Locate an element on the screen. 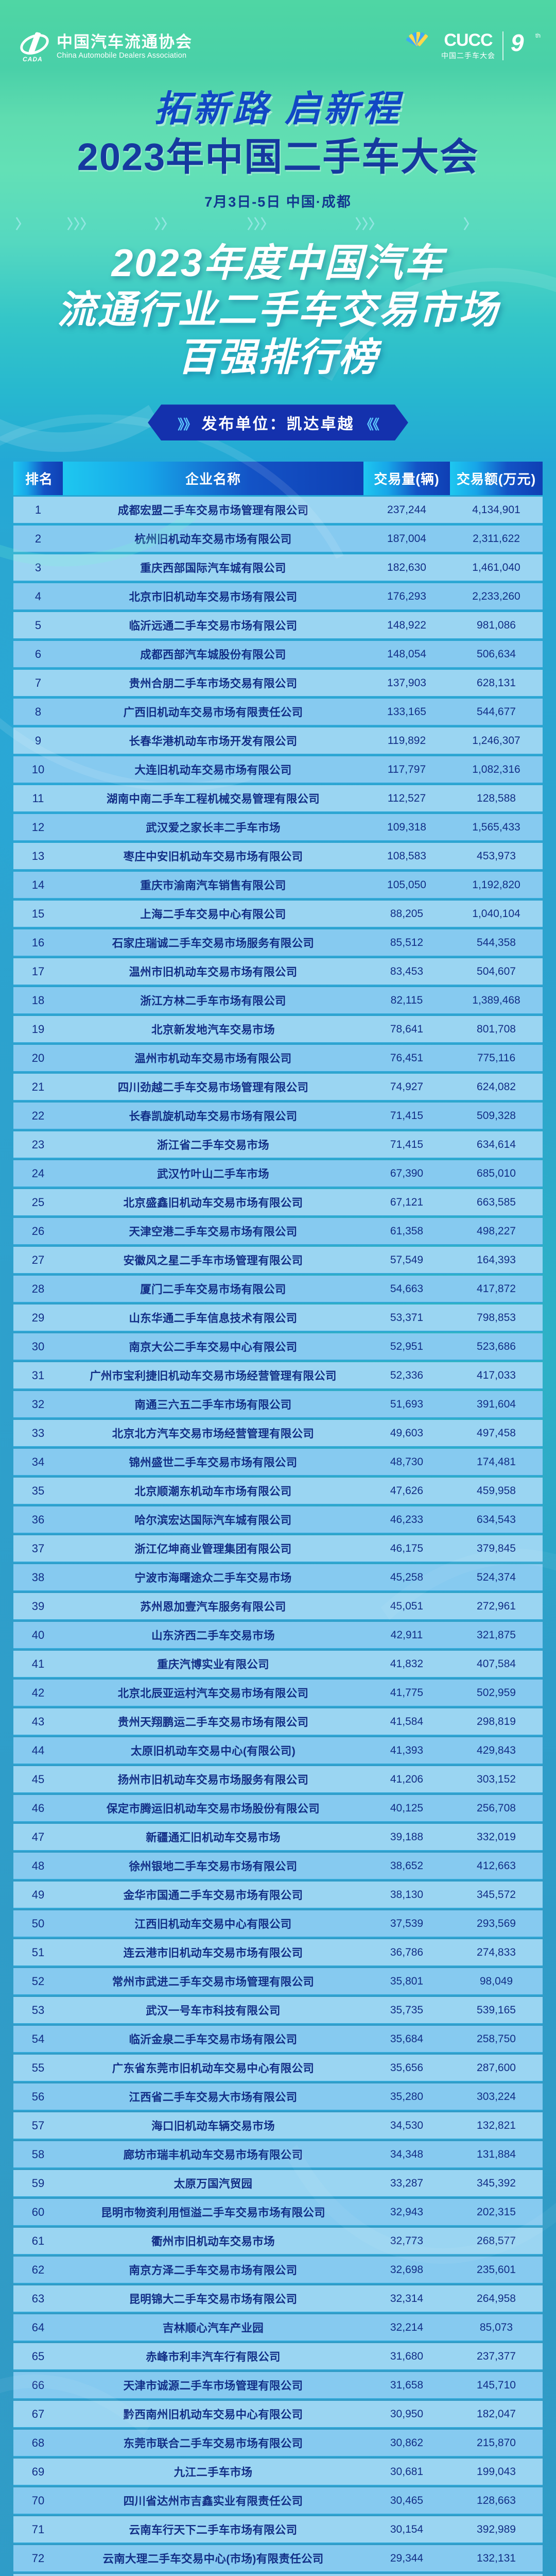 This screenshot has height=2576, width=556. table-row: 51 连云港市旧机动车交易市场有限公司 36,786 274,833 is located at coordinates (278, 1953).